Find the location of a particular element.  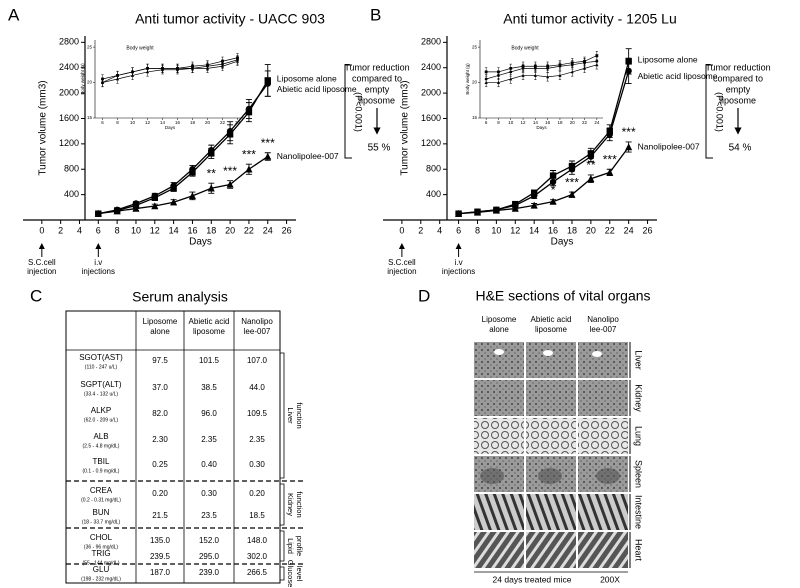

row-name: BUN is located at coordinates (101, 512).